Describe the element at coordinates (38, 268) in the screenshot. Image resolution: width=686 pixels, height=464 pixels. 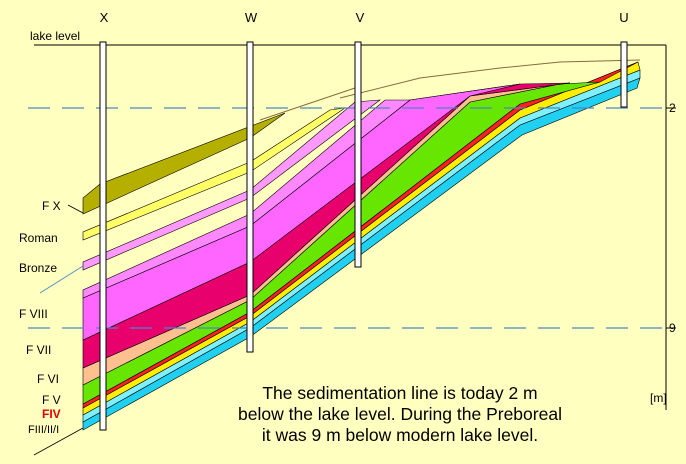
I see `layer-label-bronze: Bronze` at that location.